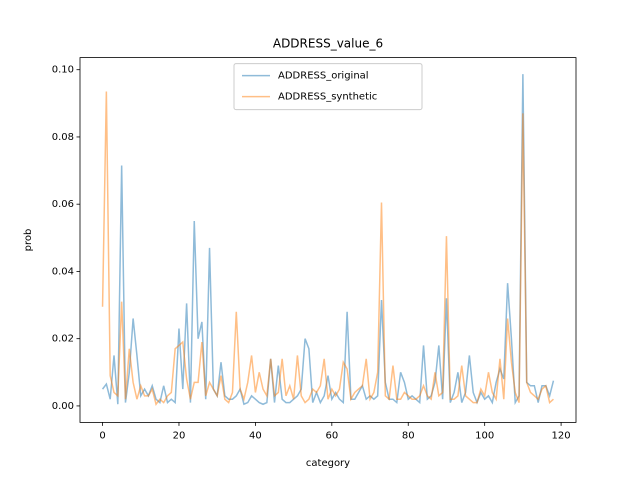 This screenshot has height=480, width=640. Describe the element at coordinates (255, 435) in the screenshot. I see `x-tick-label: 40` at that location.